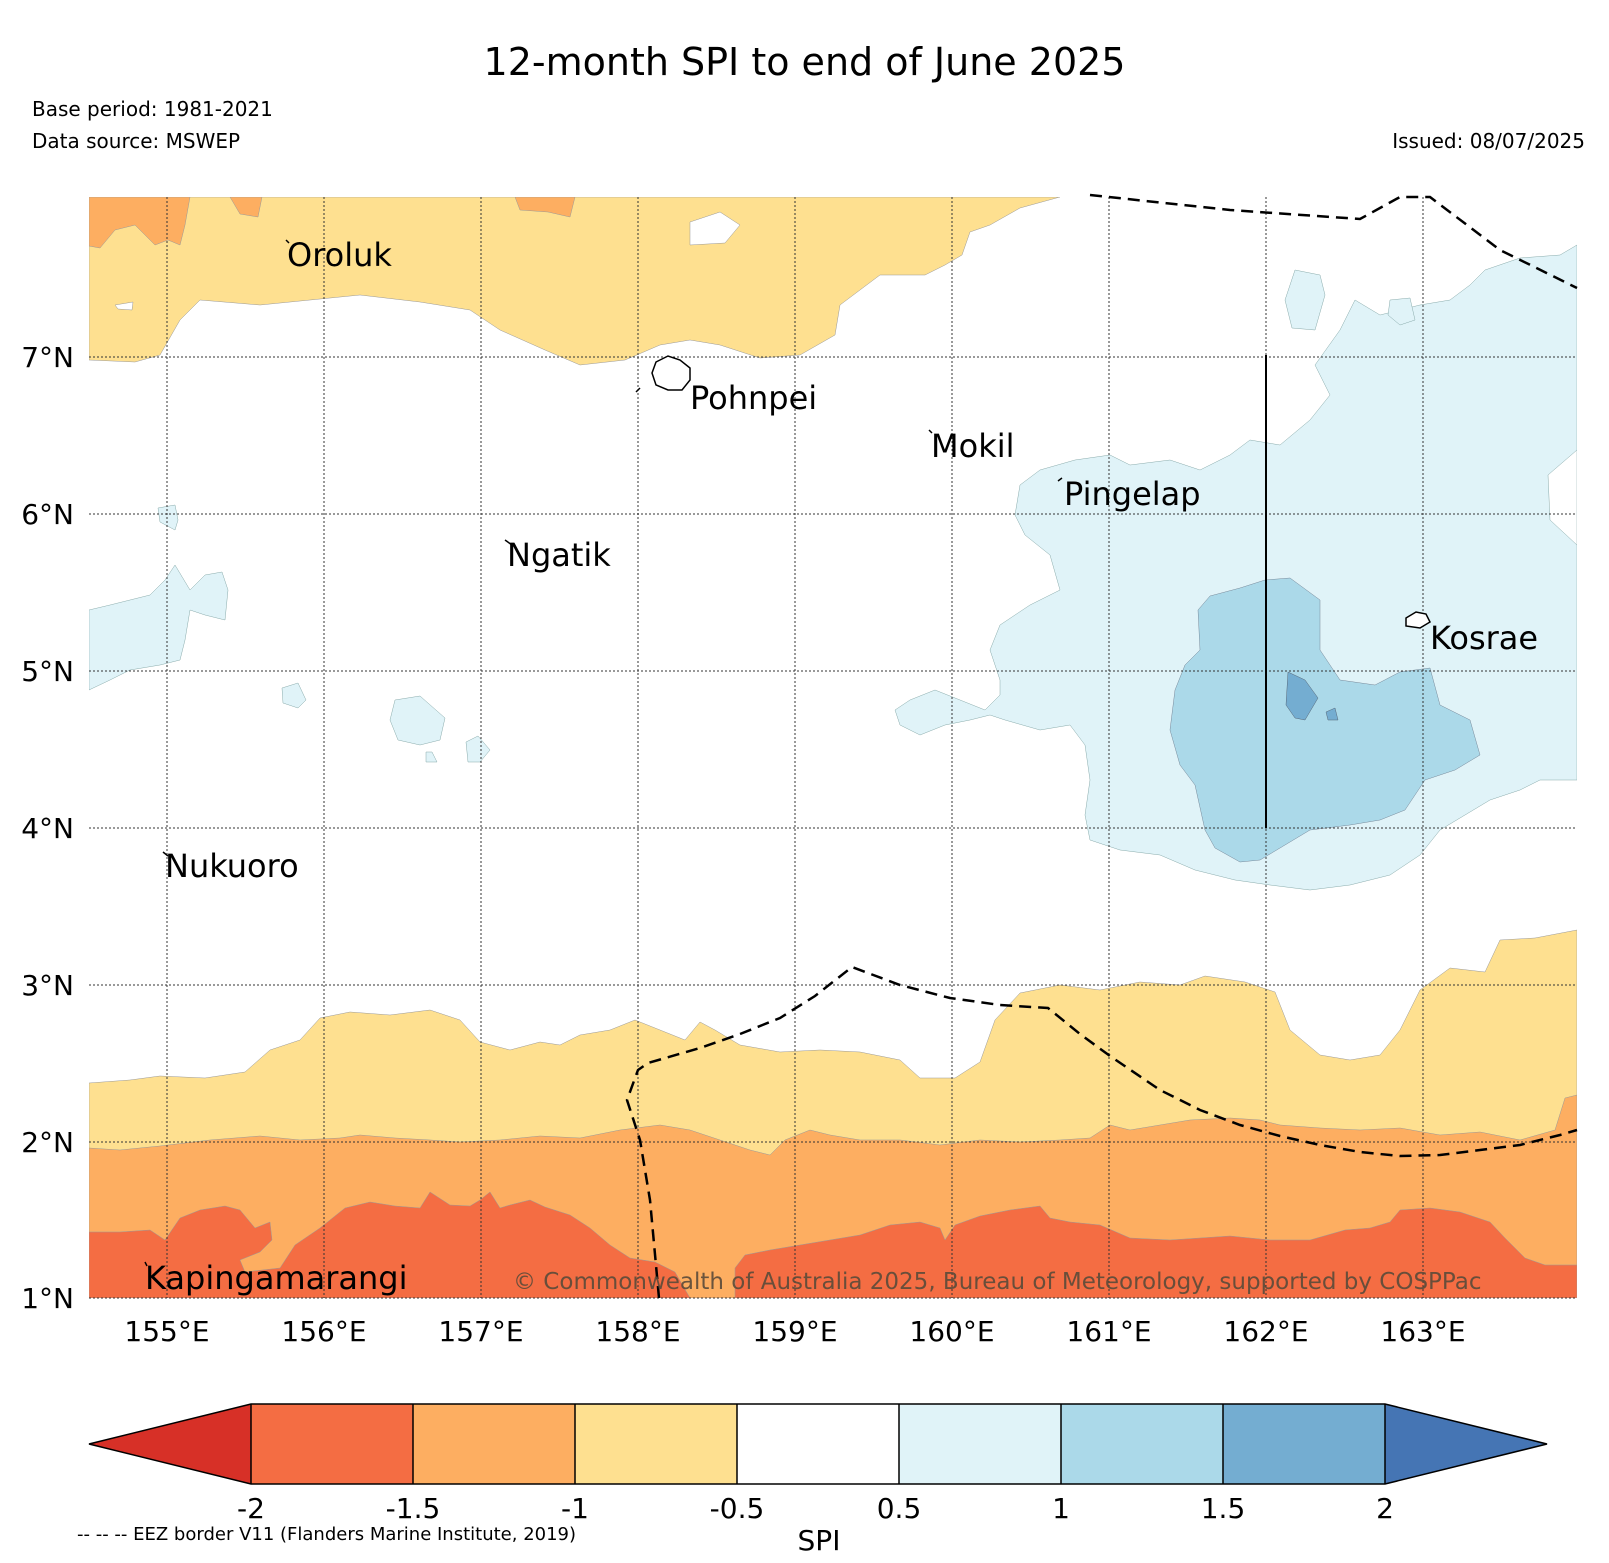 The width and height of the screenshot is (1609, 1563). Describe the element at coordinates (232, 866) in the screenshot. I see `label-nukuoro: Nukuoro` at that location.